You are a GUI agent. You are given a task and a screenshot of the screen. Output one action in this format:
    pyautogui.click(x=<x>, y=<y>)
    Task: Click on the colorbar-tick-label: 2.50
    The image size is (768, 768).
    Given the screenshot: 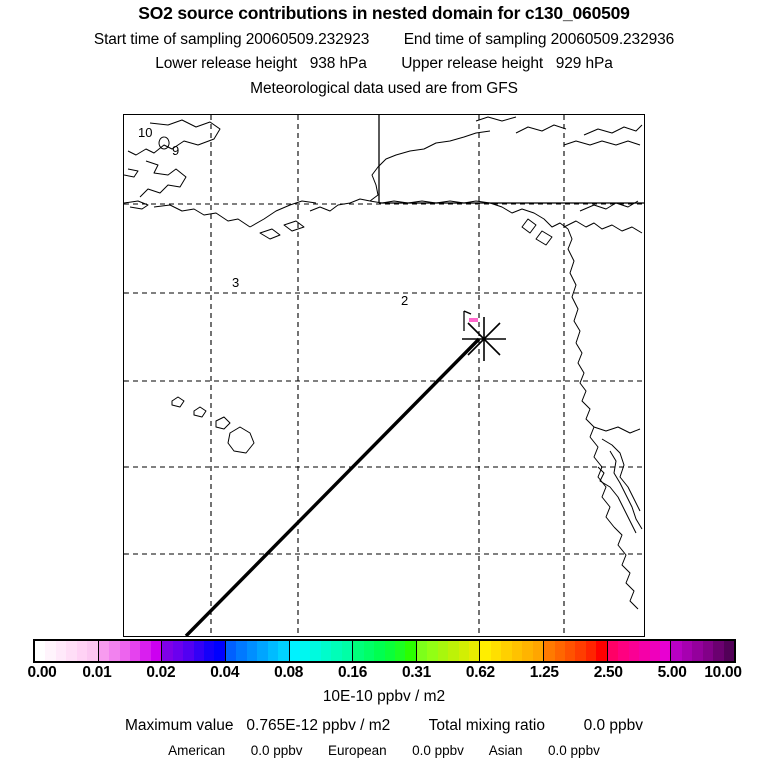 What is the action you would take?
    pyautogui.click(x=608, y=672)
    